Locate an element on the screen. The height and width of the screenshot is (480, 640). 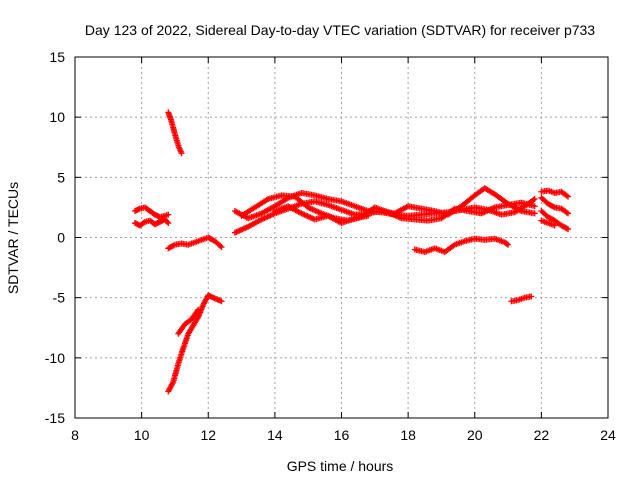
y-axis-title: SDTVAR / TECUs is located at coordinates (13, 238).